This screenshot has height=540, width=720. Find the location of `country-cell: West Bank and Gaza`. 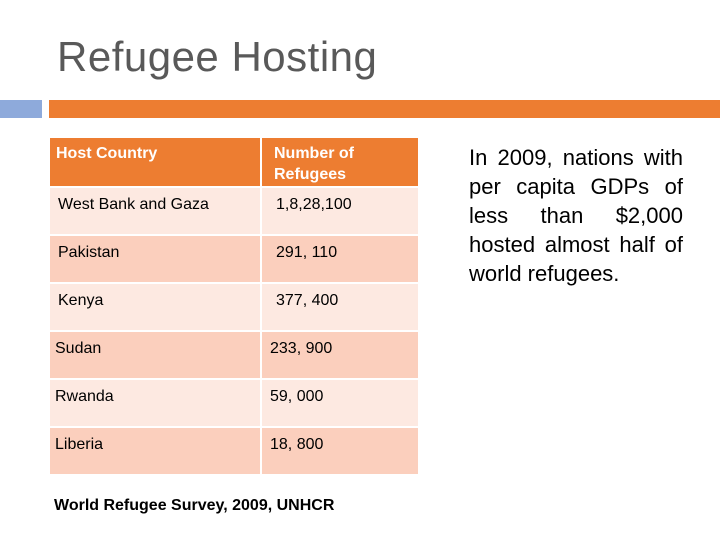

country-cell: West Bank and Gaza is located at coordinates (156, 211).